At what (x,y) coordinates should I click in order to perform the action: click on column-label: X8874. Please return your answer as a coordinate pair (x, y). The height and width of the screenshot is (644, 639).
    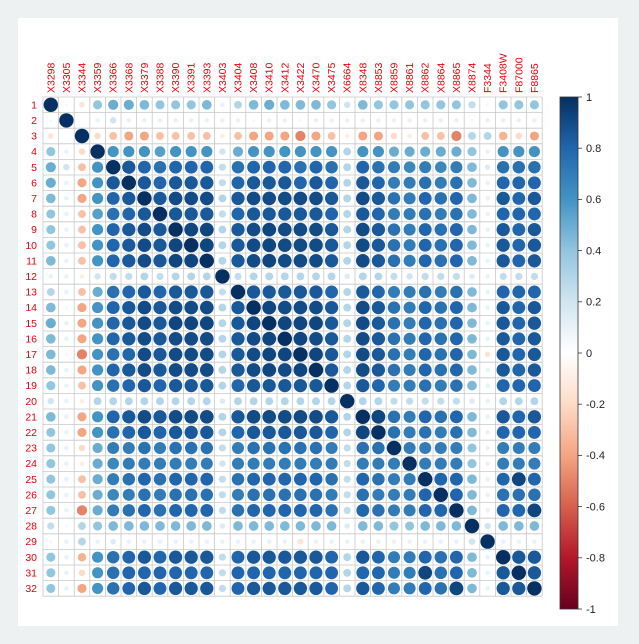
    Looking at the image, I should click on (473, 77).